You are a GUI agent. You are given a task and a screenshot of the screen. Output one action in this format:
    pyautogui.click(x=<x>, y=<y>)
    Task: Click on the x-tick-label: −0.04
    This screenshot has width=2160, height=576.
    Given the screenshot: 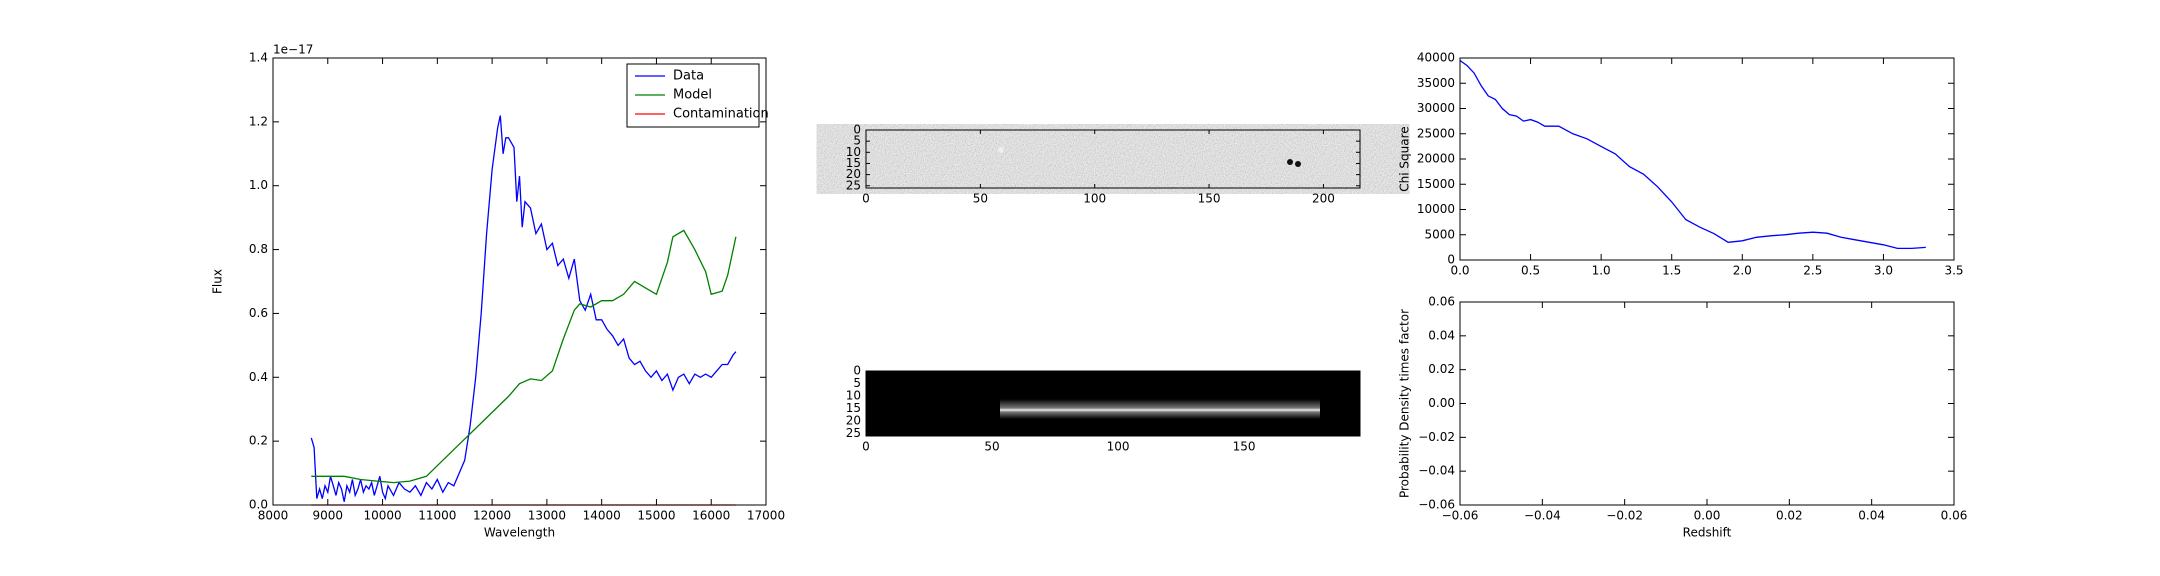 What is the action you would take?
    pyautogui.click(x=1542, y=516)
    